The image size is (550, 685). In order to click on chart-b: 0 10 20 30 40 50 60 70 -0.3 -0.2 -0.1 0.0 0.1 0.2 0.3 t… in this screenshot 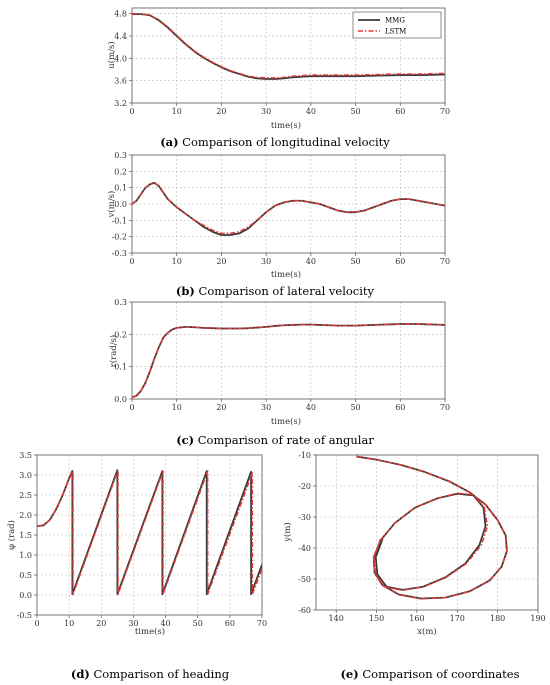, I will do `click(278, 224)`.